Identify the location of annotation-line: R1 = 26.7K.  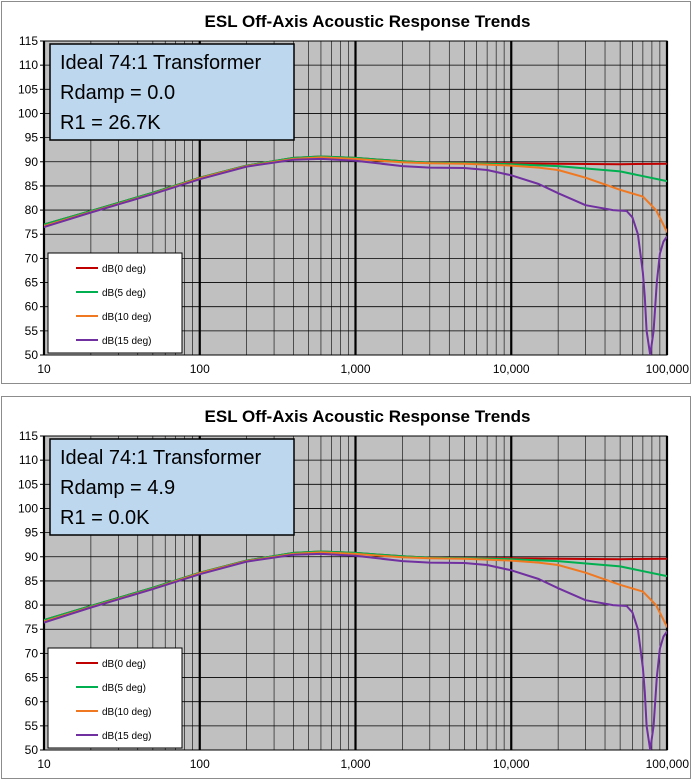
(110, 123).